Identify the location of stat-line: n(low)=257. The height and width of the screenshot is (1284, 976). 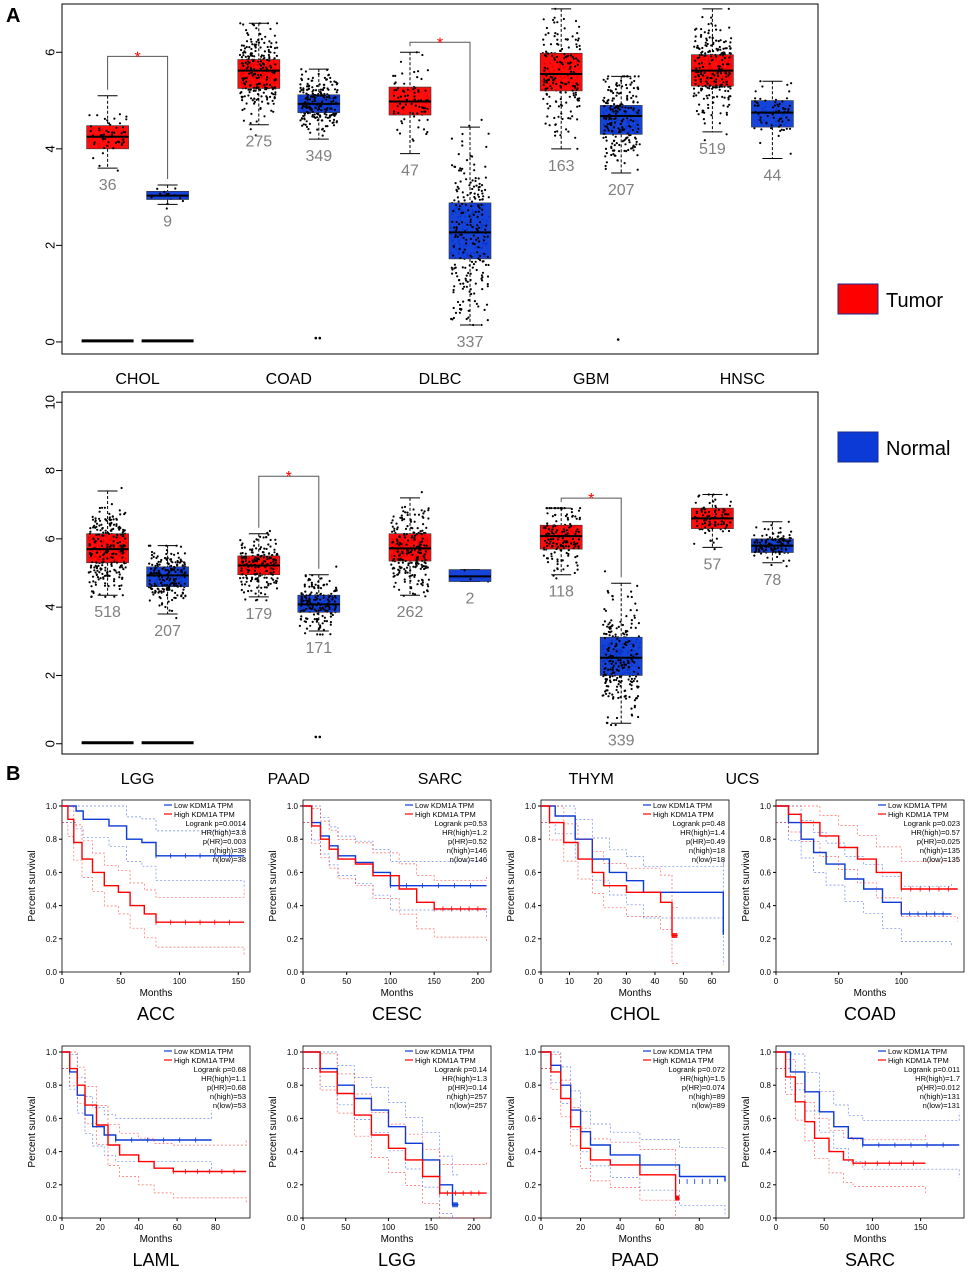
(468, 1105).